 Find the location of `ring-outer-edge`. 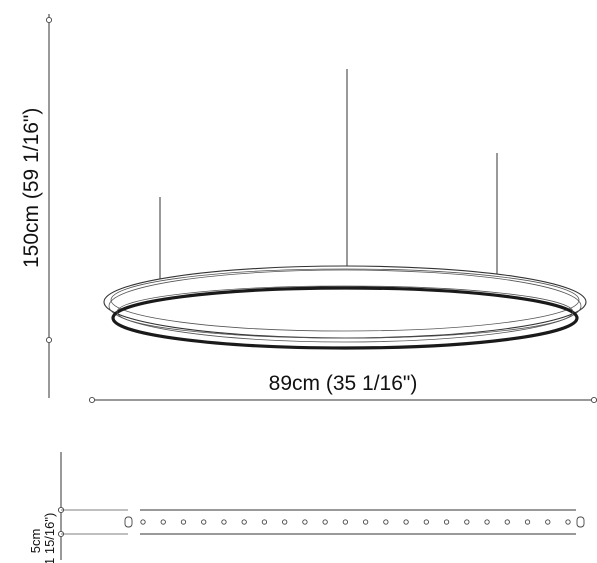

ring-outer-edge is located at coordinates (345, 302).